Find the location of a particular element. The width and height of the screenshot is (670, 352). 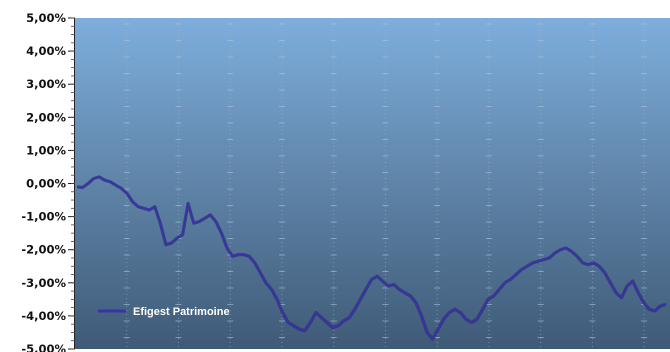

y-tick-label: 4,00% is located at coordinates (46, 51).